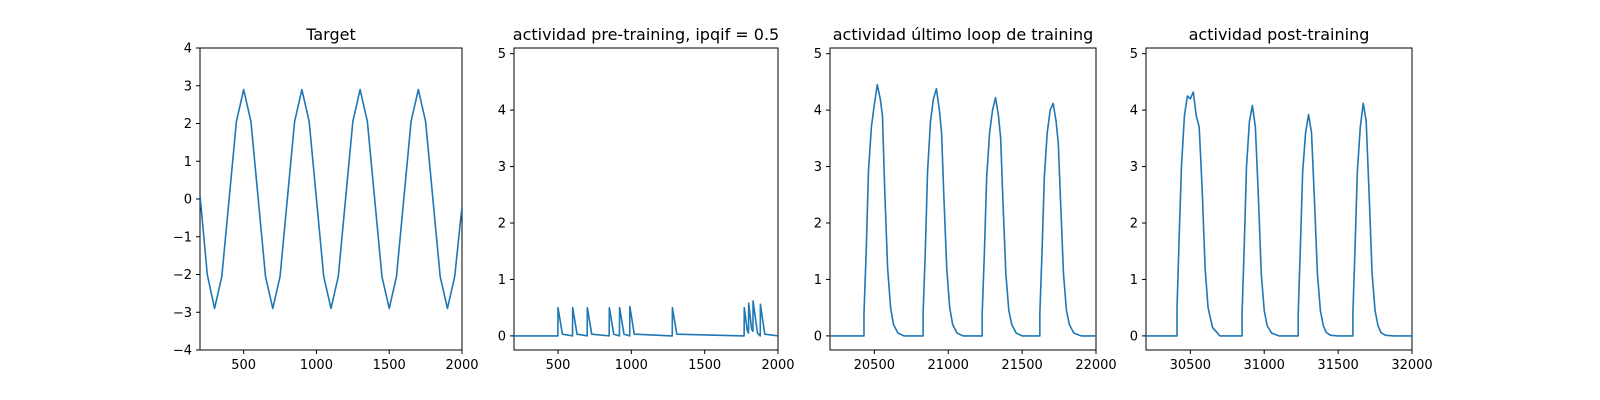  What do you see at coordinates (1279, 34) in the screenshot?
I see `chart-title: actividad post-training` at bounding box center [1279, 34].